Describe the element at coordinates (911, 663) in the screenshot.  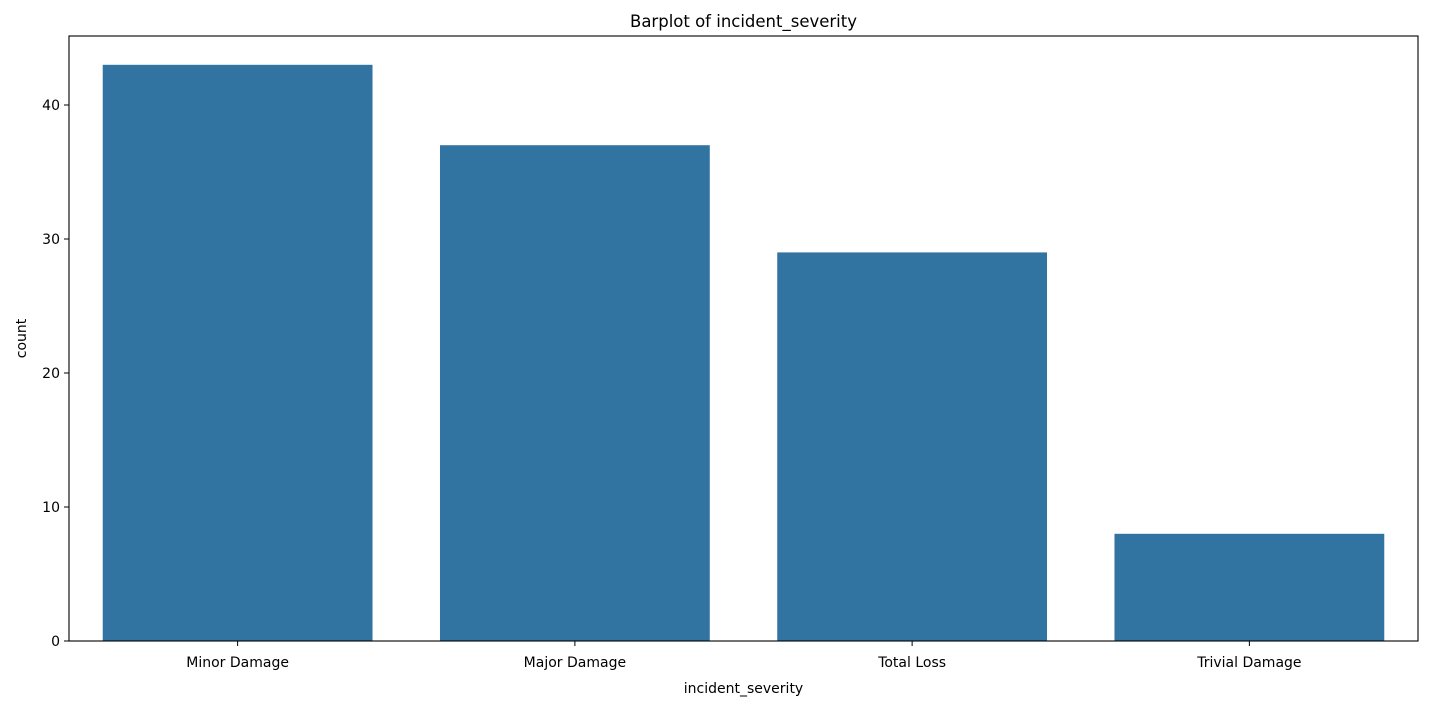
I see `x-tick-label: Total Loss` at that location.